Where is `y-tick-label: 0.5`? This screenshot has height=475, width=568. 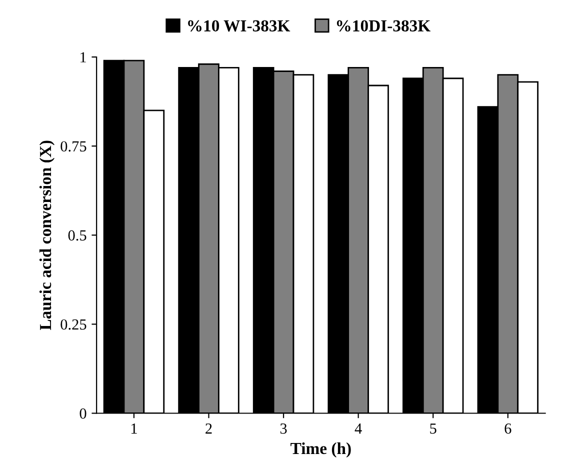
y-tick-label: 0.5 is located at coordinates (77, 235).